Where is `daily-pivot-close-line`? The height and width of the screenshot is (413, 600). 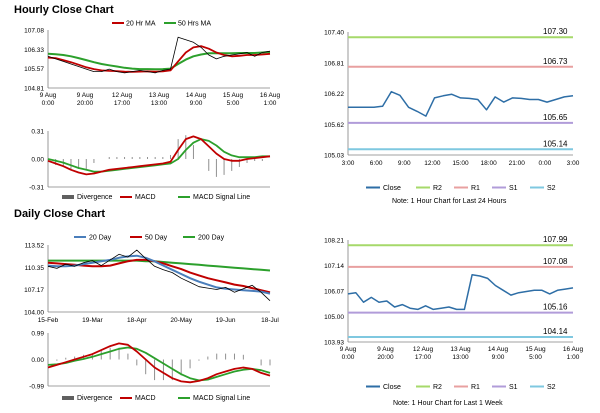 daily-pivot-close-line is located at coordinates (460, 292).